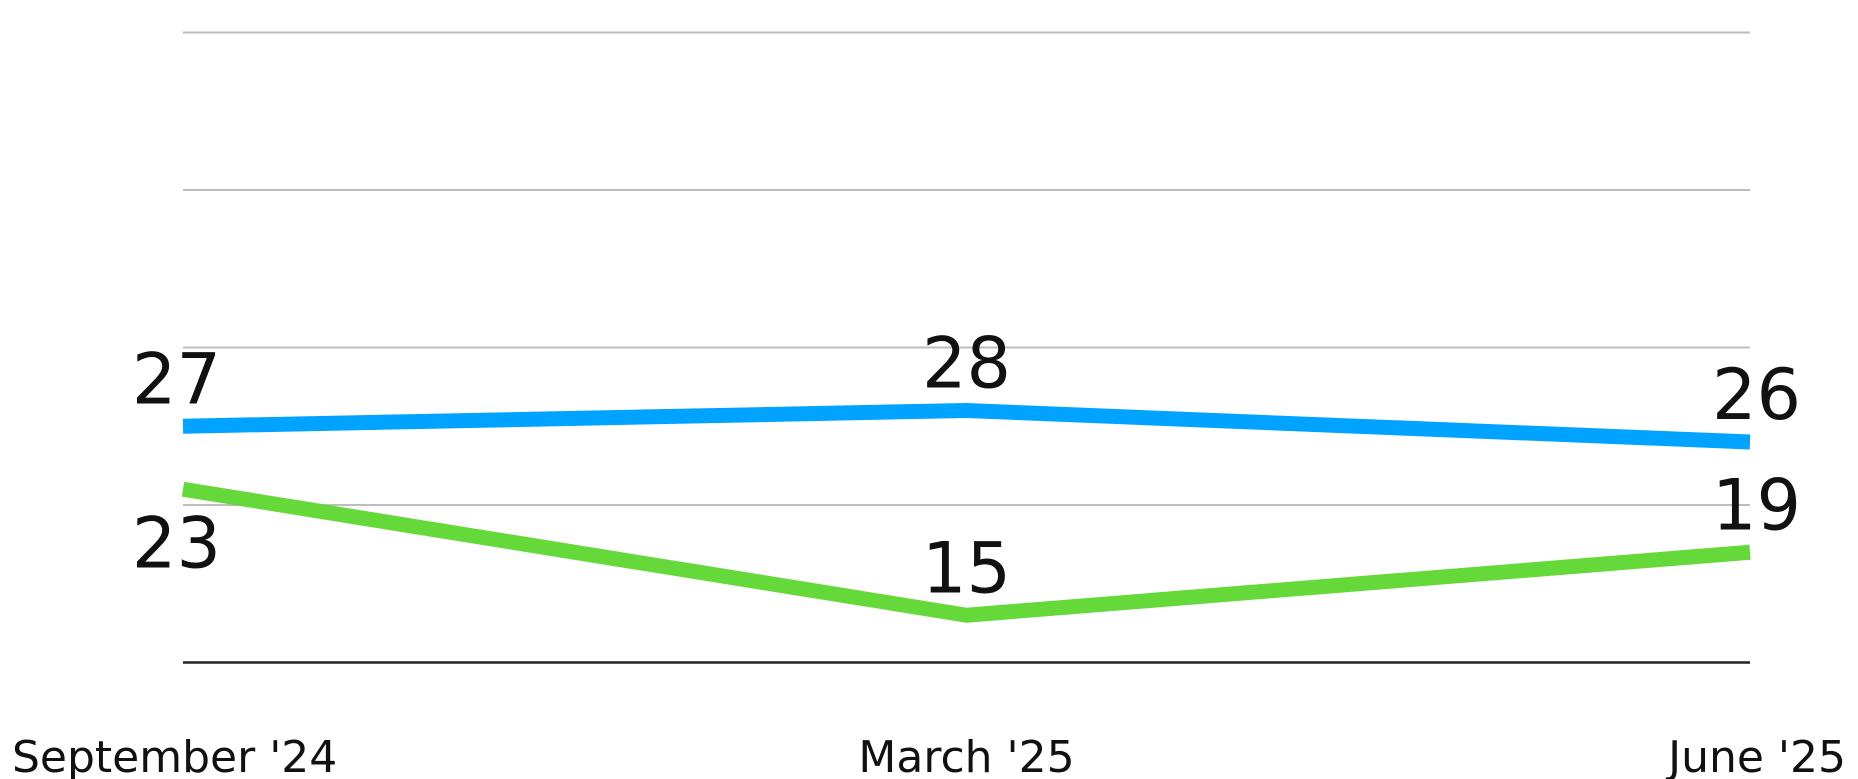  Describe the element at coordinates (966, 568) in the screenshot. I see `data-label: 15` at that location.